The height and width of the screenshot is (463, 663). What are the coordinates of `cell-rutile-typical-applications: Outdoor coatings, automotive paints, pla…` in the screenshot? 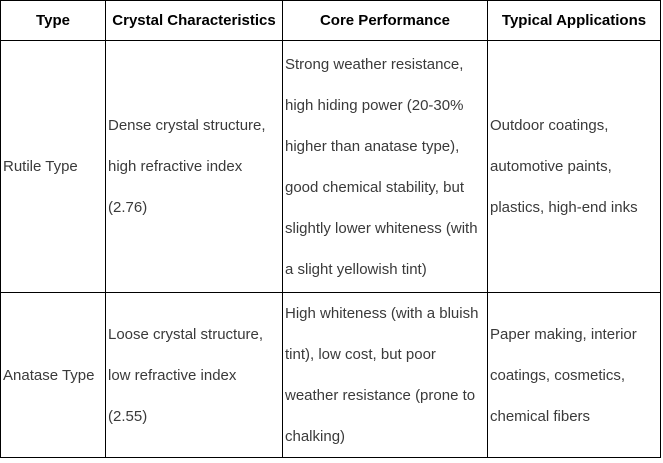 It's located at (574, 166).